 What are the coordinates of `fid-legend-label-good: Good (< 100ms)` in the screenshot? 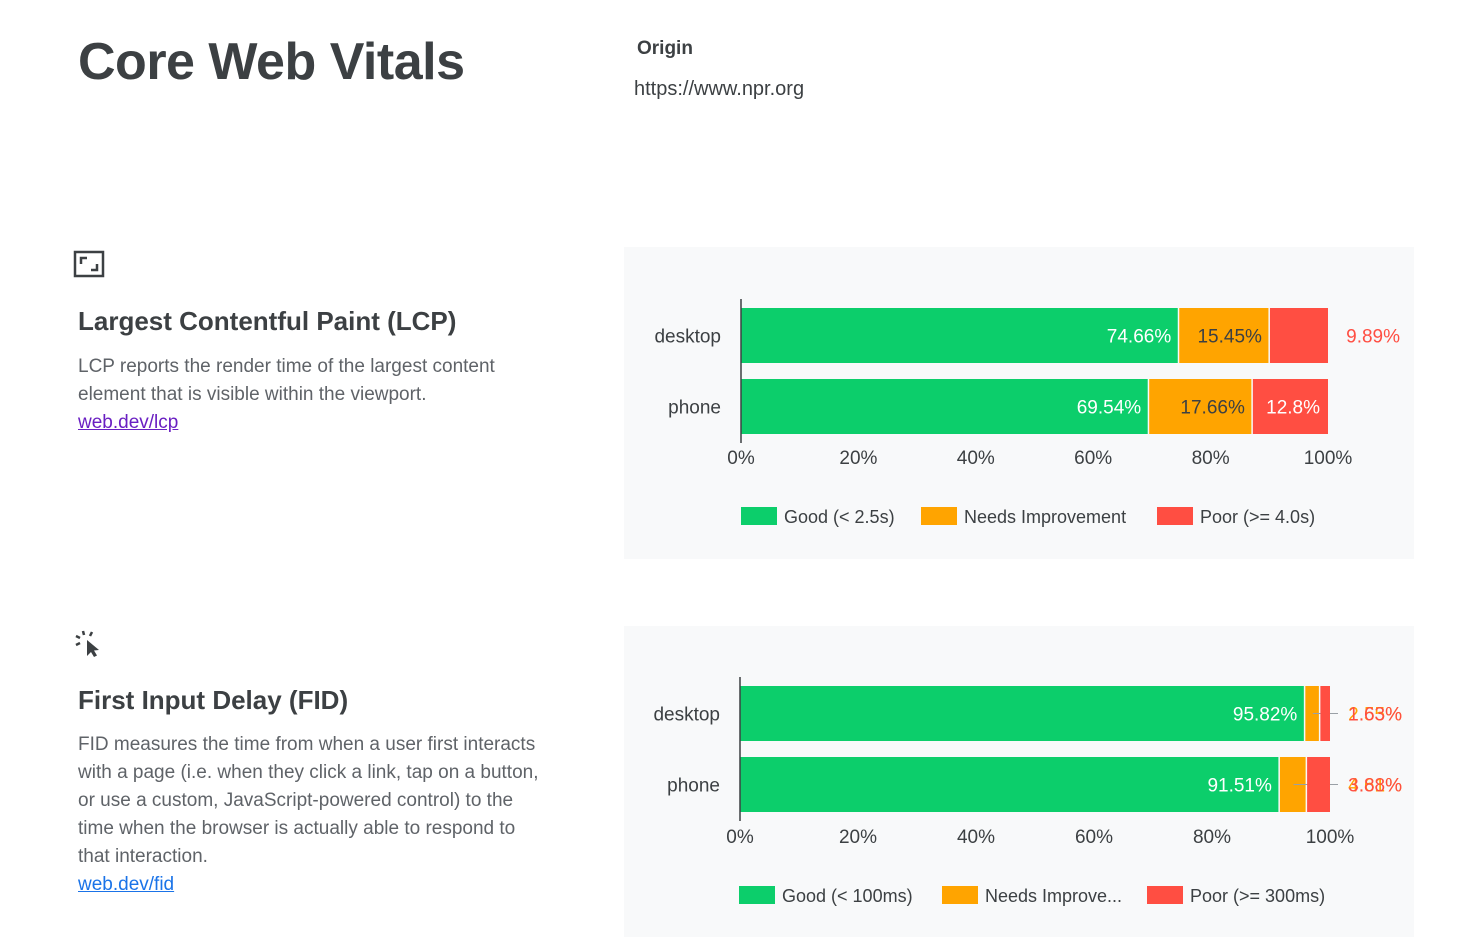 It's located at (847, 896).